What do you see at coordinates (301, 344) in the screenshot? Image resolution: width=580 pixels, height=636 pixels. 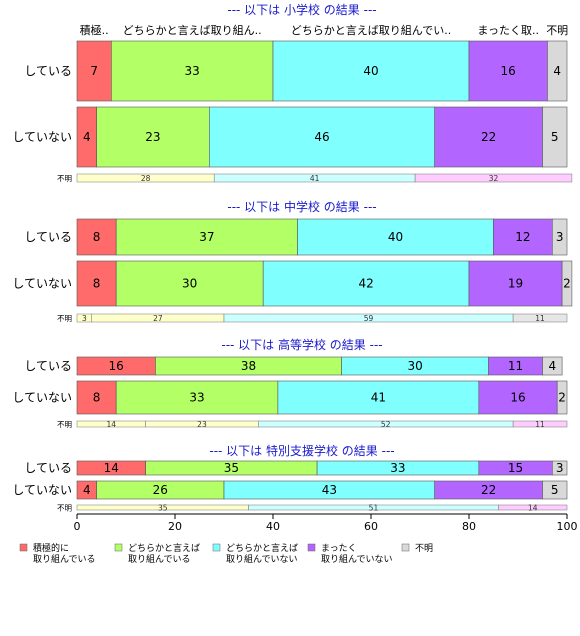 I see `section-title: --- 以下は 高等学校 の結果 ---` at bounding box center [301, 344].